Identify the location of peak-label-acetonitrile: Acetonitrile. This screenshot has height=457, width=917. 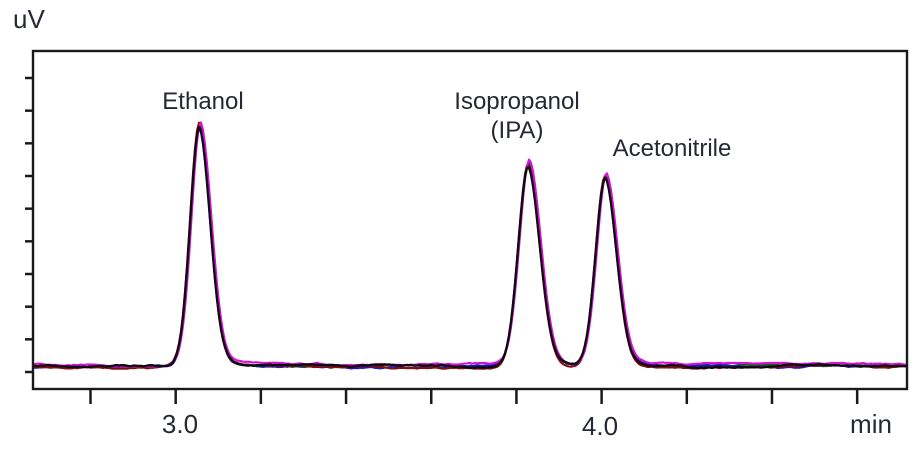
(672, 148).